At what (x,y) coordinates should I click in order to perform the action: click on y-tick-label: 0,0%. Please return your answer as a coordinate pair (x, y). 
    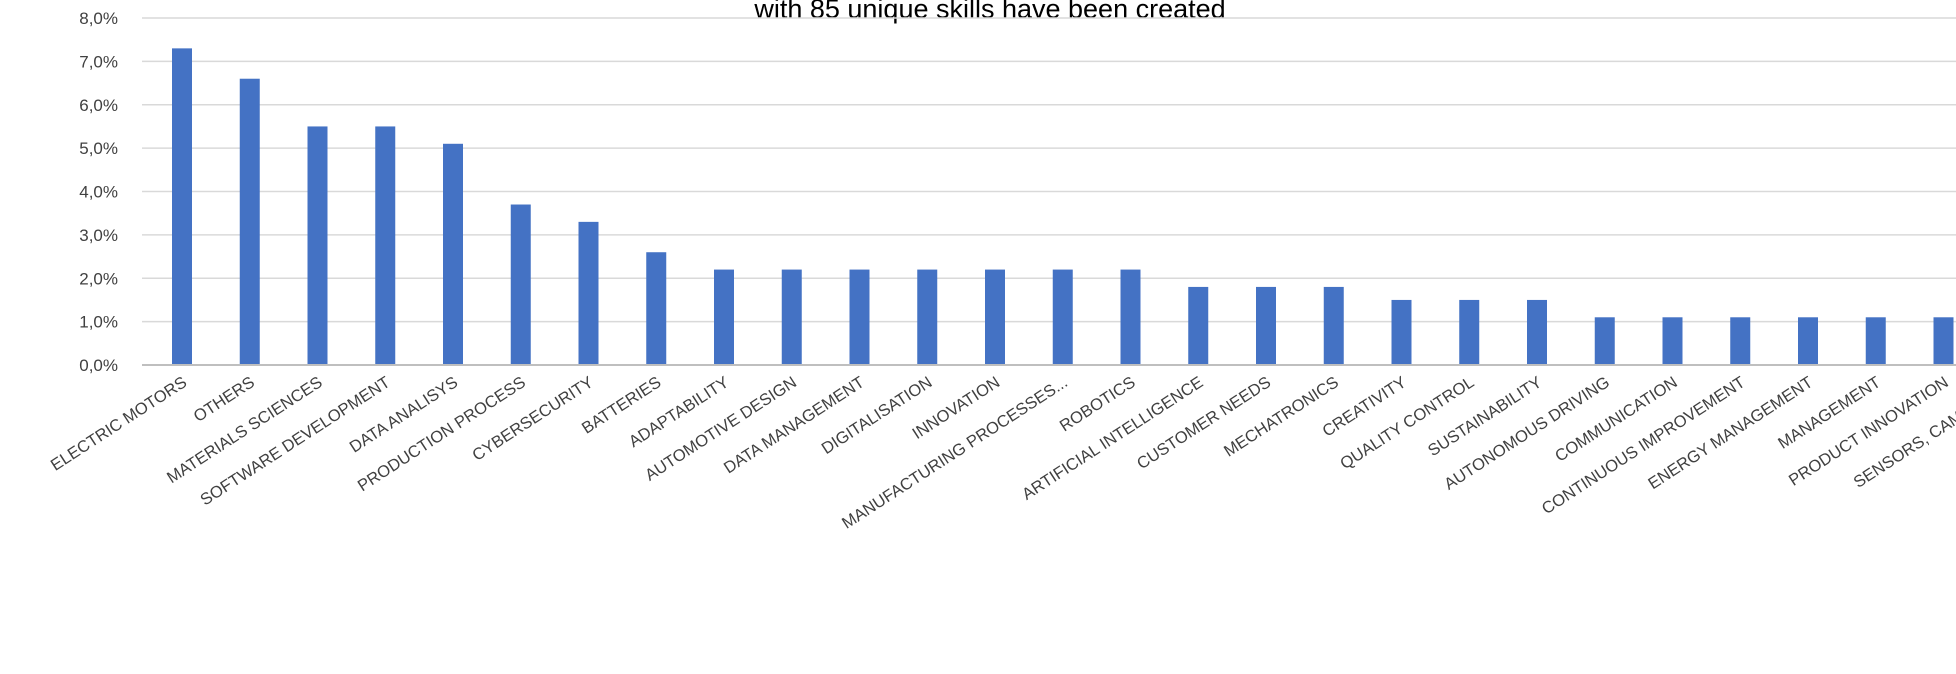
    Looking at the image, I should click on (98, 365).